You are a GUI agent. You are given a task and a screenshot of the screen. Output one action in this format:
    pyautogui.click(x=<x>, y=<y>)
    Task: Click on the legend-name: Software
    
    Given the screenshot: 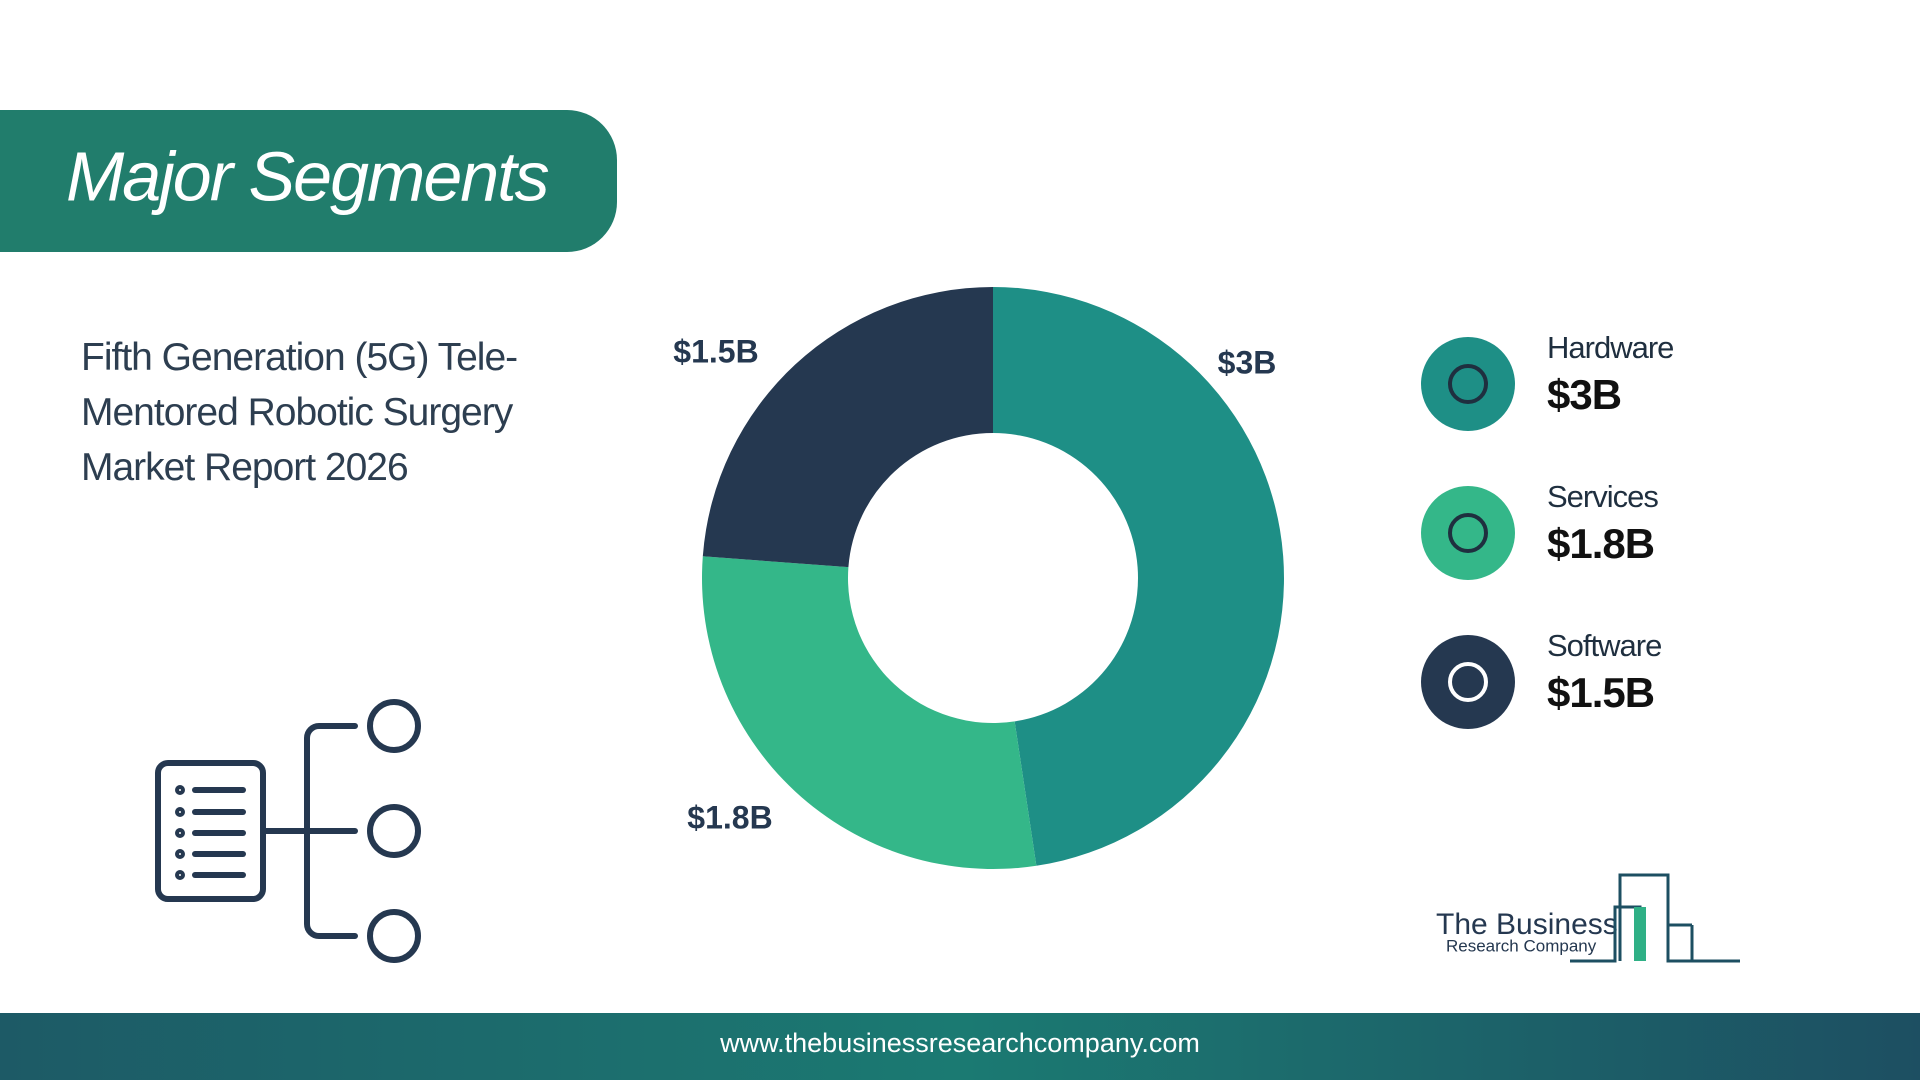 What is the action you would take?
    pyautogui.click(x=1604, y=645)
    